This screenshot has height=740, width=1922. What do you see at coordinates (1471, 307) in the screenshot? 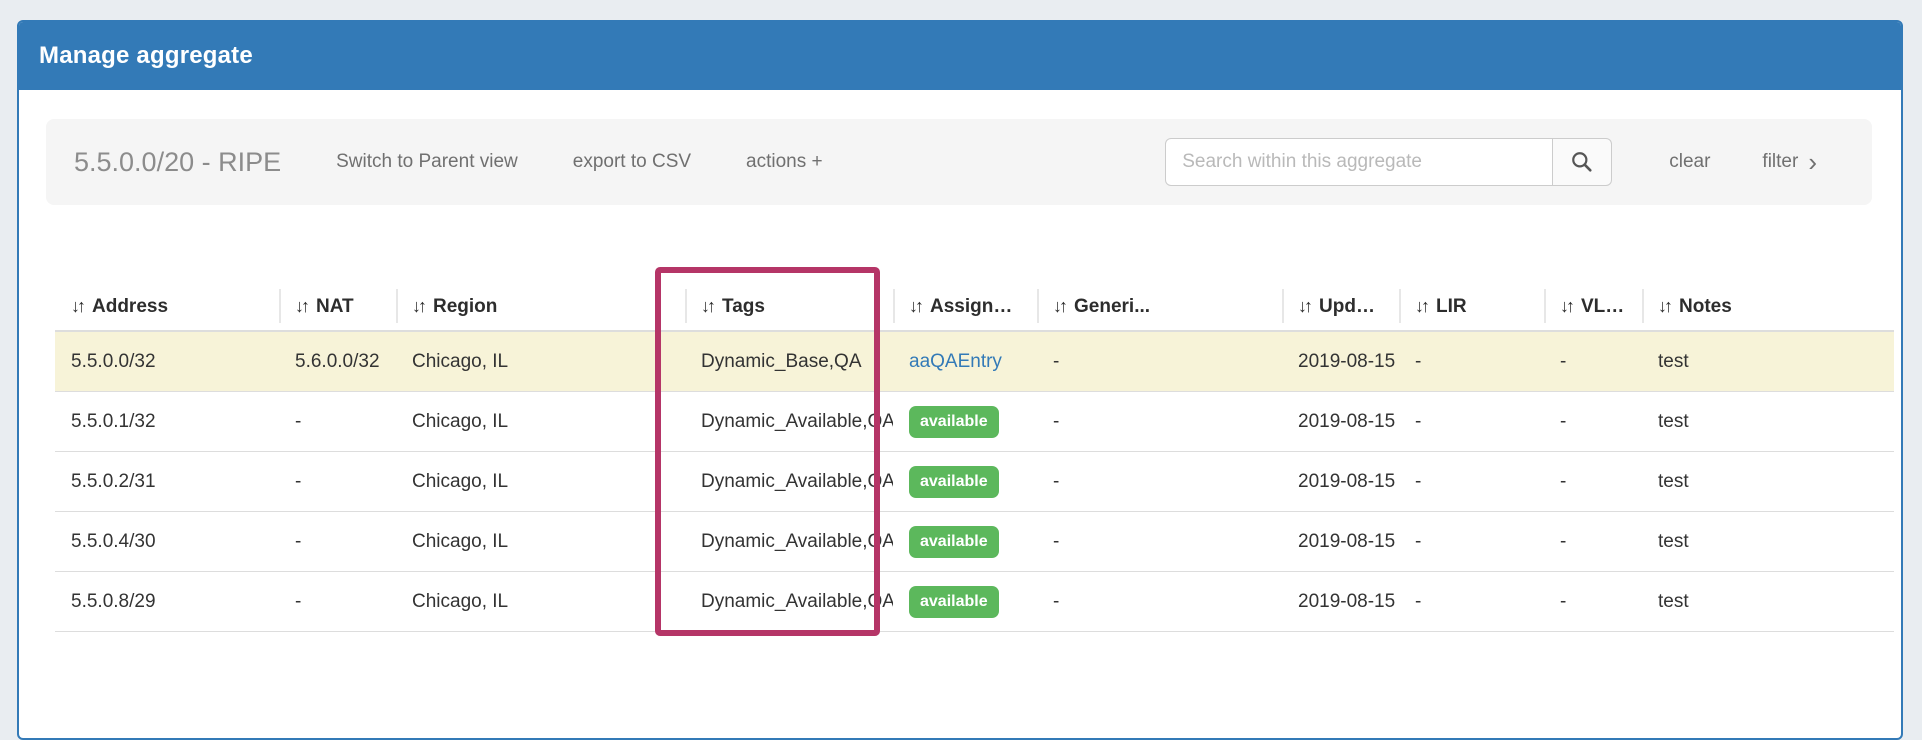
I see `column-header-lir: ↓↑ LIR` at bounding box center [1471, 307].